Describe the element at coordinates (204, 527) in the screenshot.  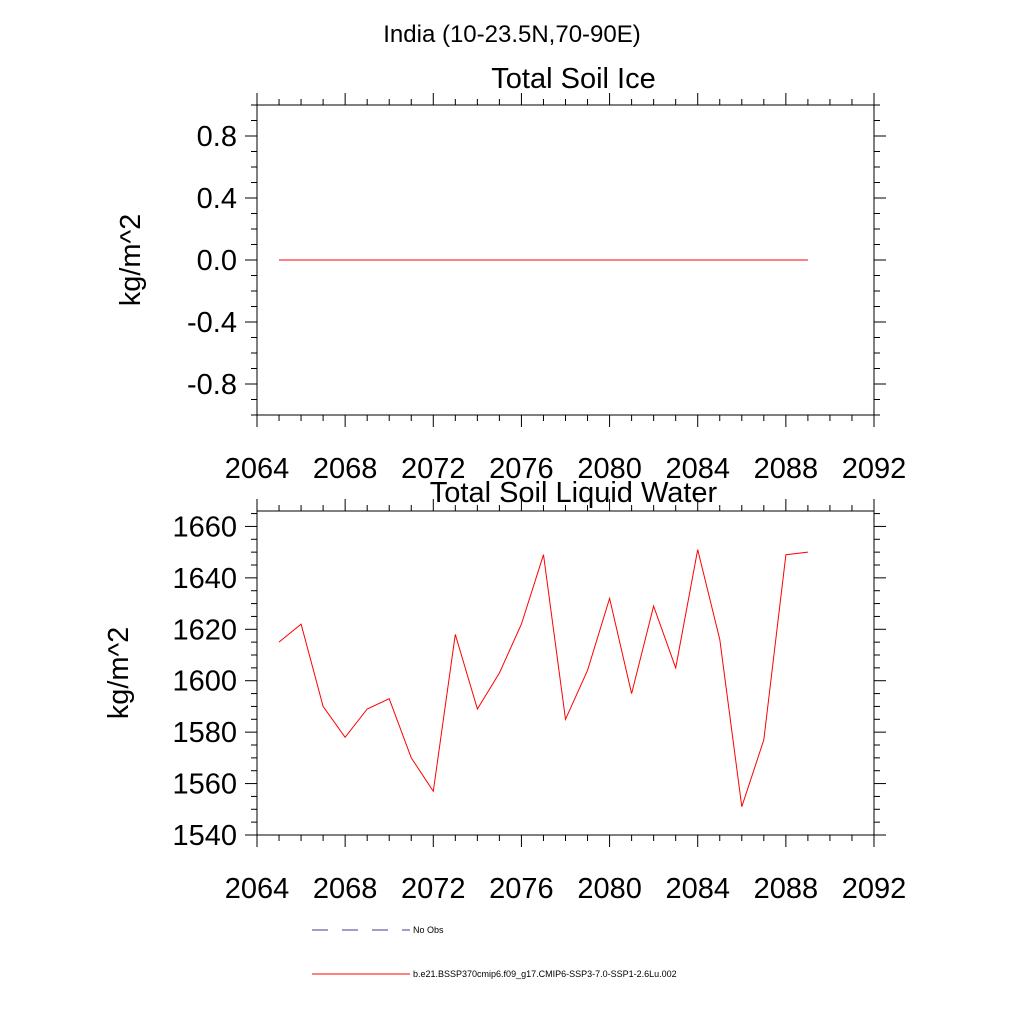
I see `y-tick-label: 1660` at that location.